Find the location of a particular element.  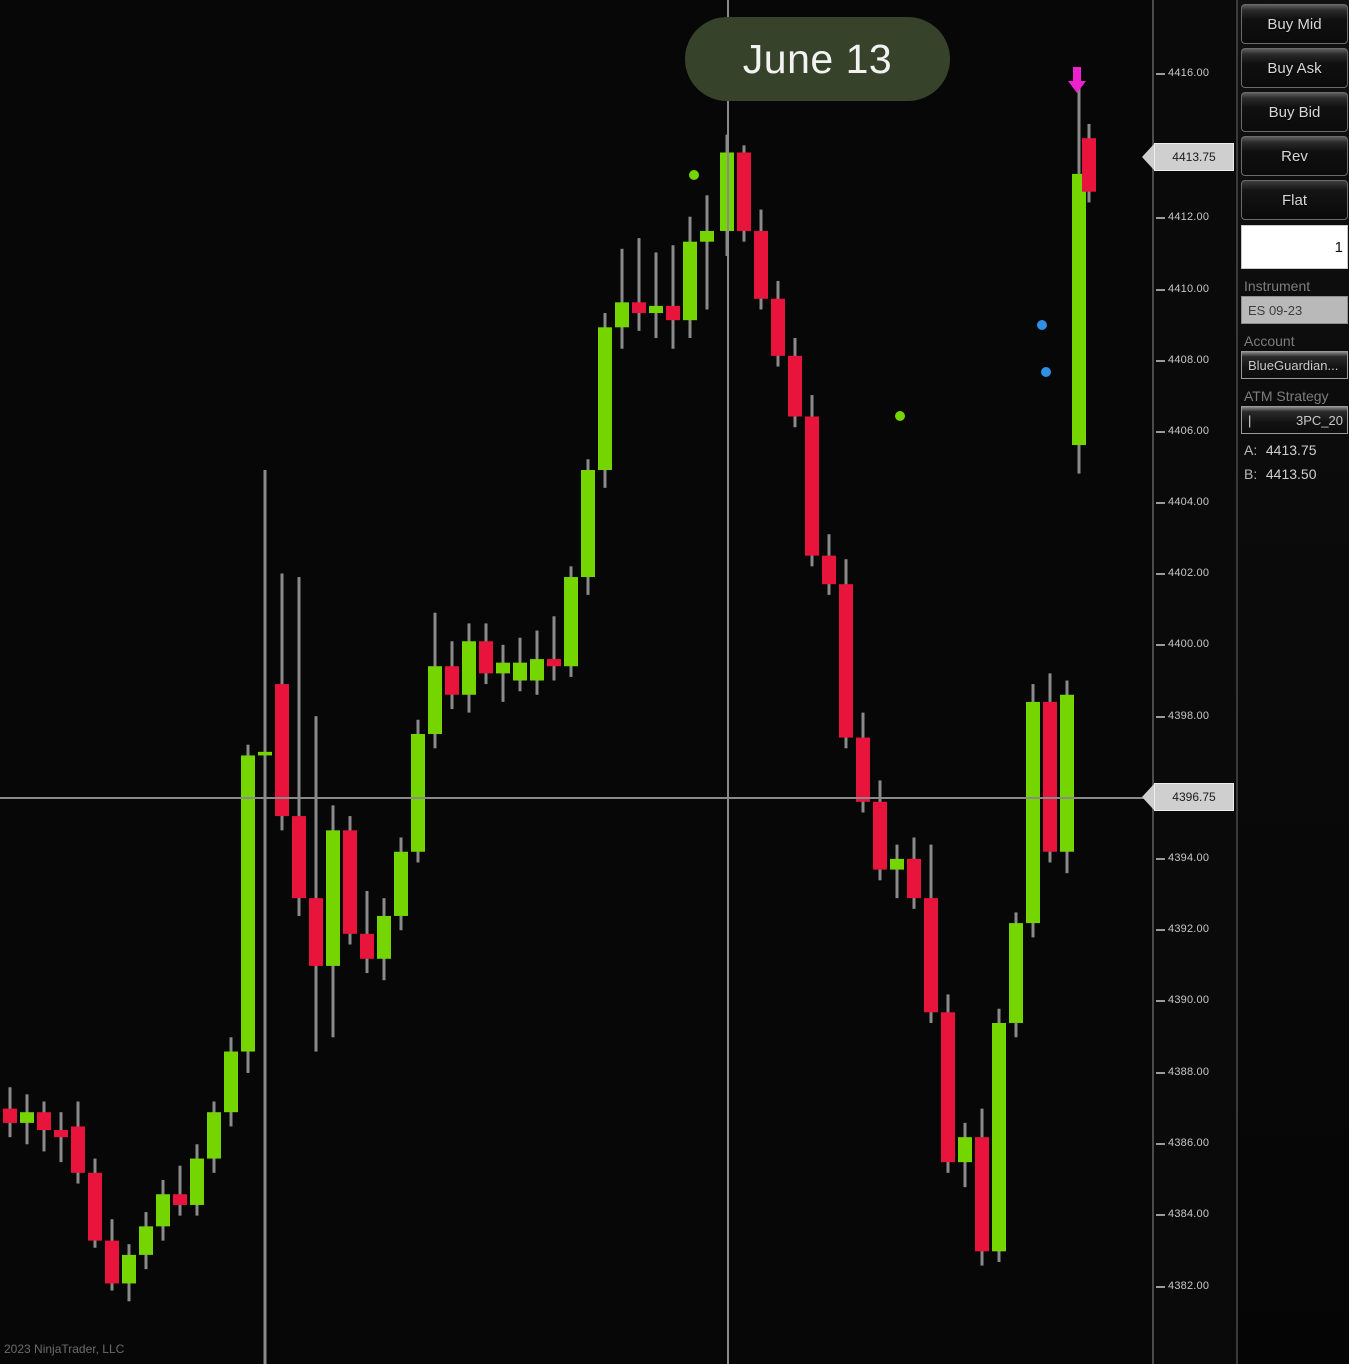

order-buttons: Buy Mid Buy Ask Buy Bid Rev Flat is located at coordinates (1293, 112).